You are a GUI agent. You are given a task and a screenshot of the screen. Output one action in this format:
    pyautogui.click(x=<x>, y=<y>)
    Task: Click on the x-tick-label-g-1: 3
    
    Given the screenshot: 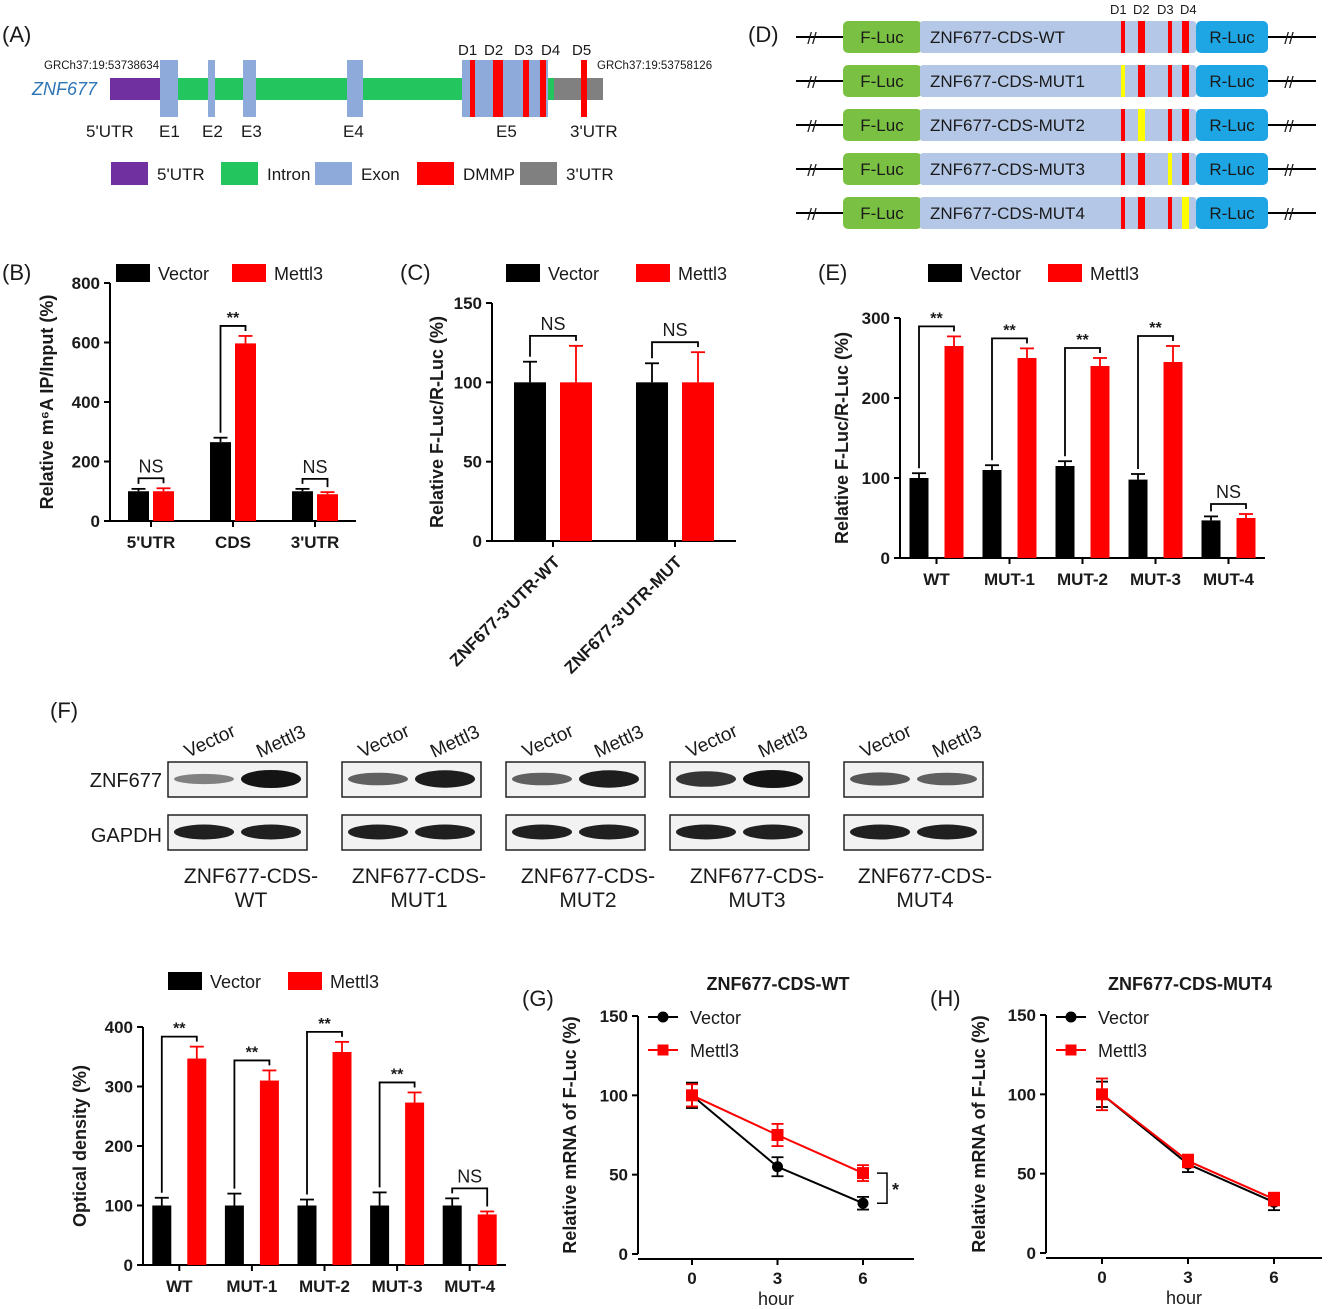 What is the action you would take?
    pyautogui.click(x=777, y=1278)
    